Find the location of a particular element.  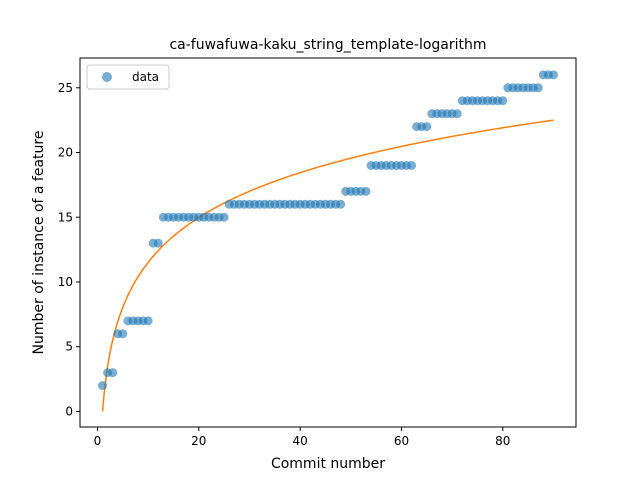

legend: data is located at coordinates (128, 77).